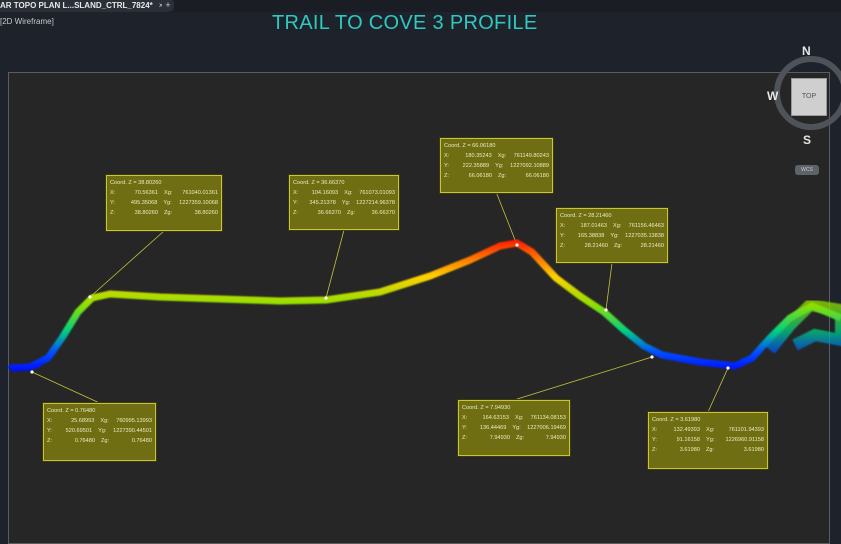 This screenshot has height=544, width=841. I want to click on callout-row-x: X: 70.56361 Xg: 761040.01361, so click(164, 193).